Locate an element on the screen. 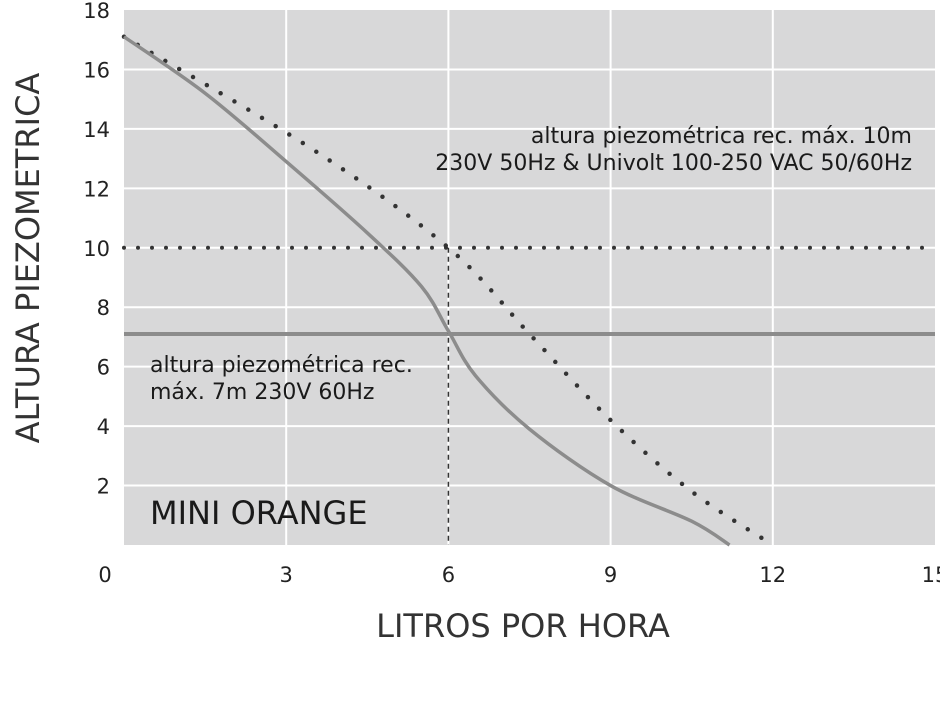  y-tick-label: 4 is located at coordinates (103, 427).